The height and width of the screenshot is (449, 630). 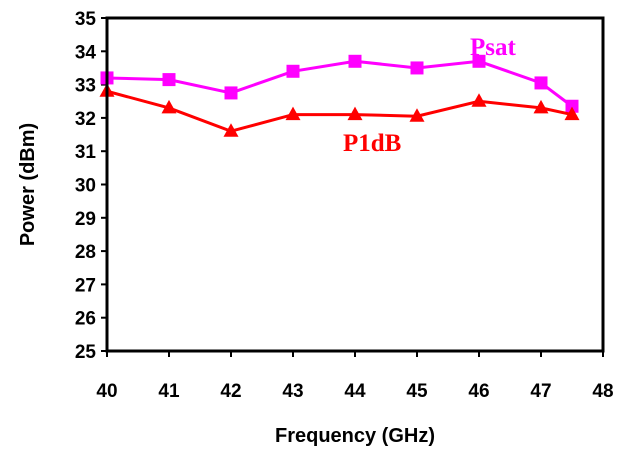 I want to click on x-tick-label: 44, so click(x=355, y=391).